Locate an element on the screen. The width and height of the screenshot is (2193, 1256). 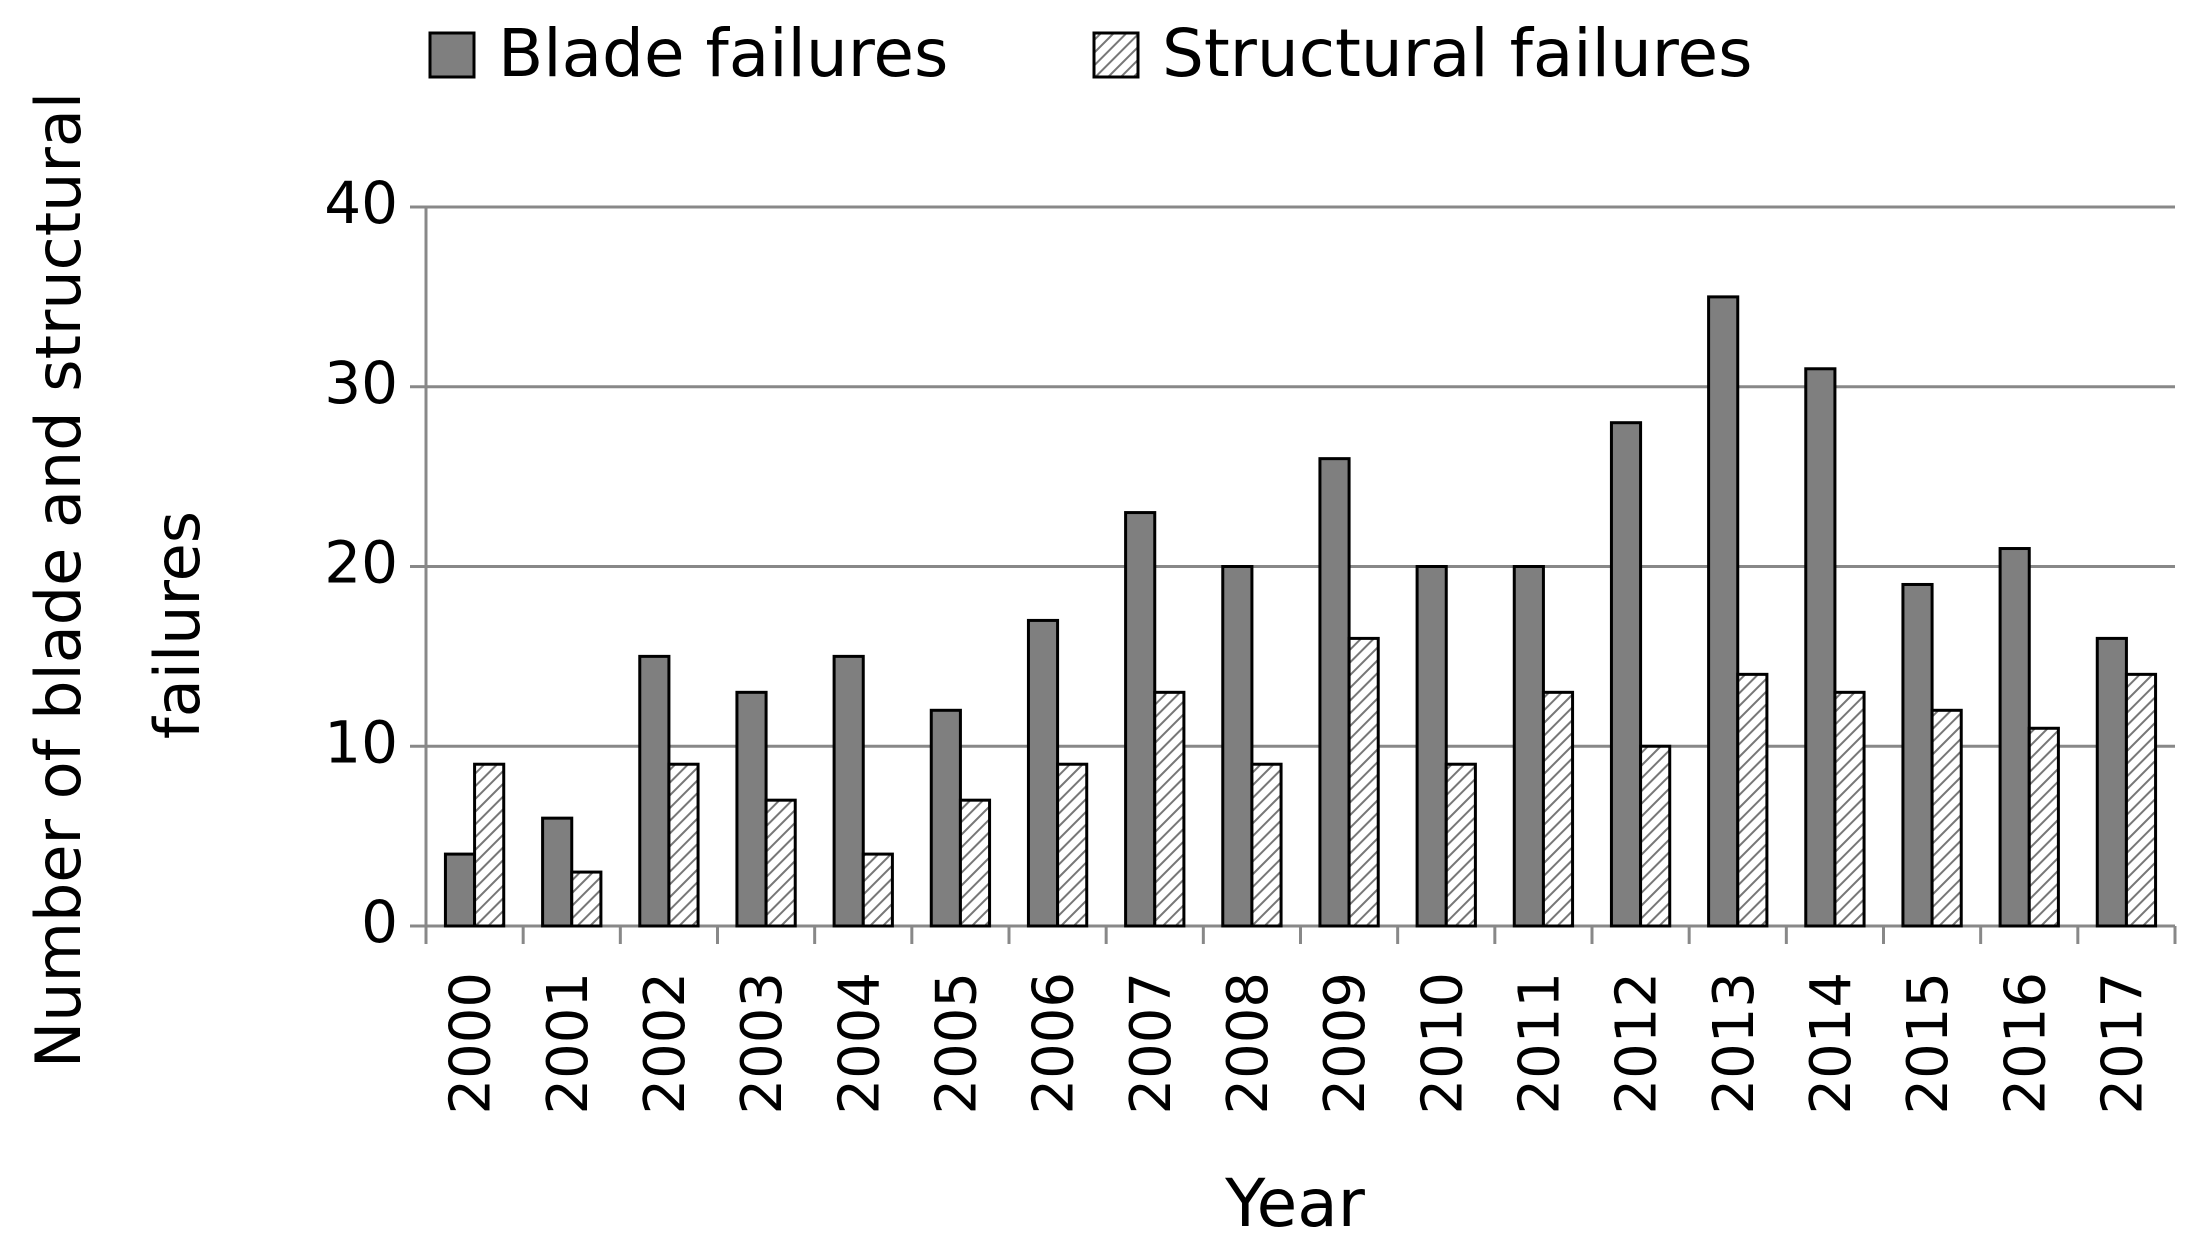
x-tick-label: 2008 is located at coordinates (1248, 1043).